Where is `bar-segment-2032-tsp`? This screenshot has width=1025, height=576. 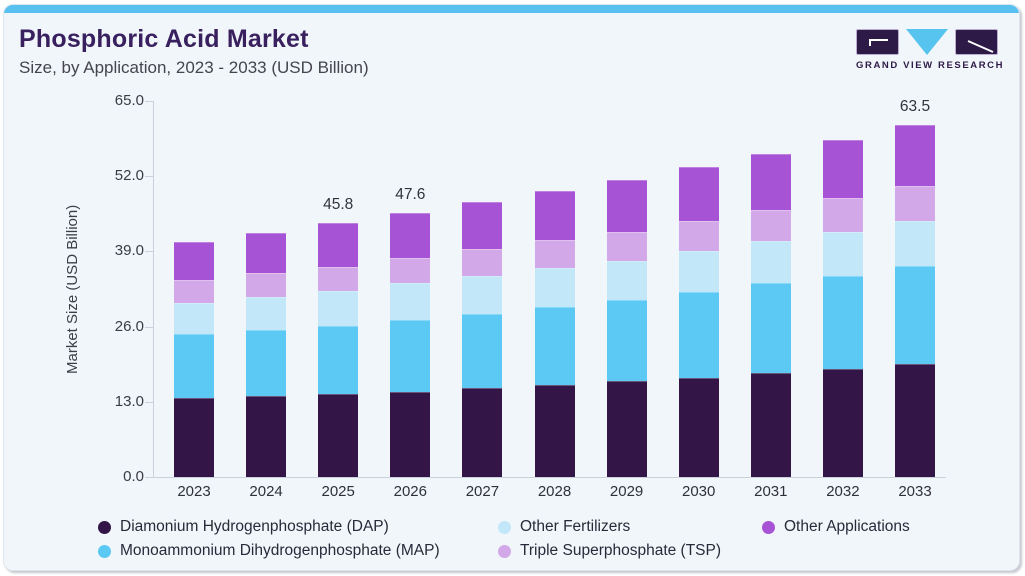
bar-segment-2032-tsp is located at coordinates (842, 215).